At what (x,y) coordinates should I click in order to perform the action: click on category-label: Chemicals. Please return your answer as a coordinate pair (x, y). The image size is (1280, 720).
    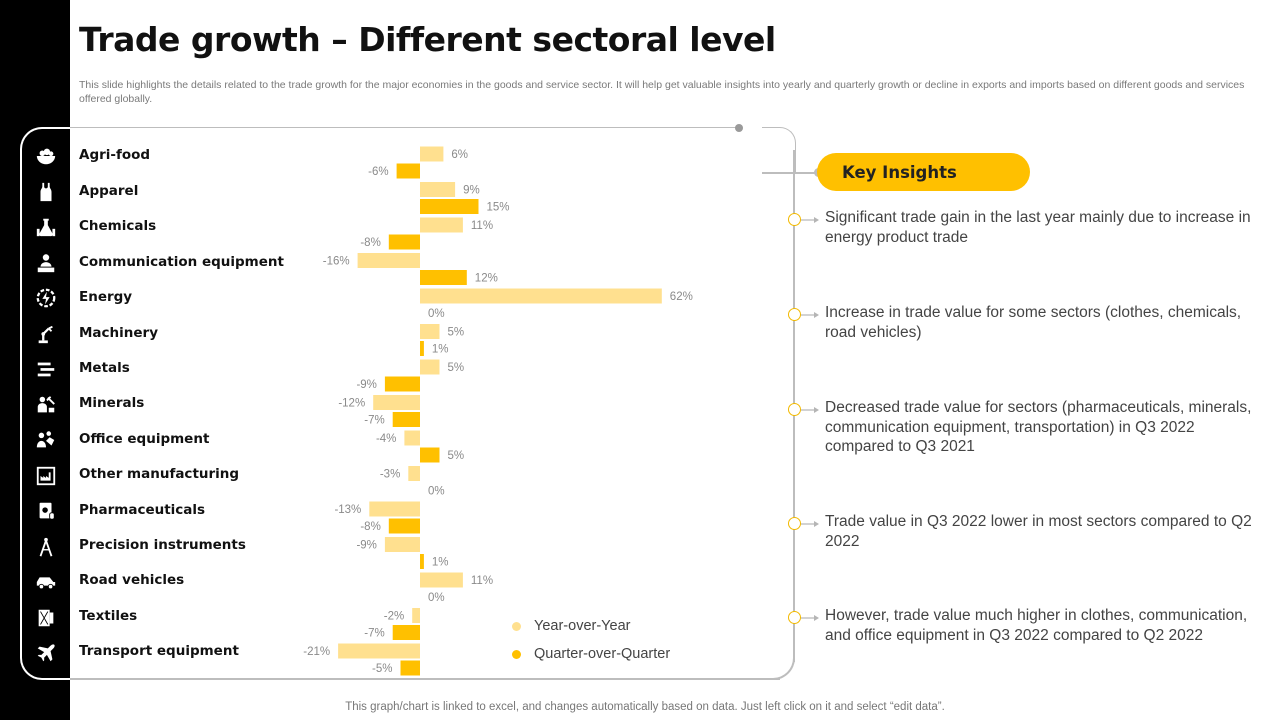
    Looking at the image, I should click on (118, 226).